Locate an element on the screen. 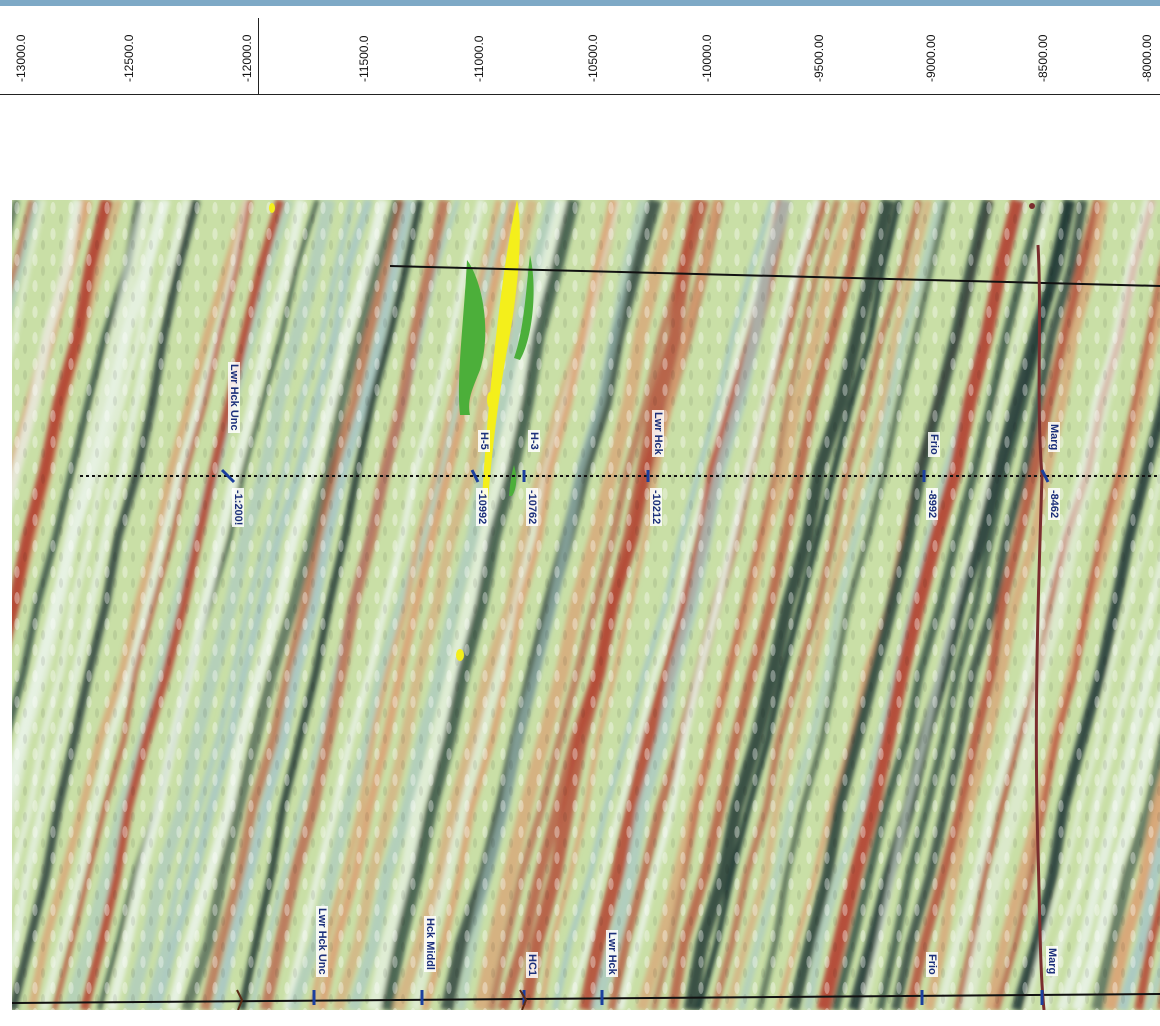 Image resolution: width=1160 pixels, height=1026 pixels. bottom-label-frio: Frio is located at coordinates (932, 964).